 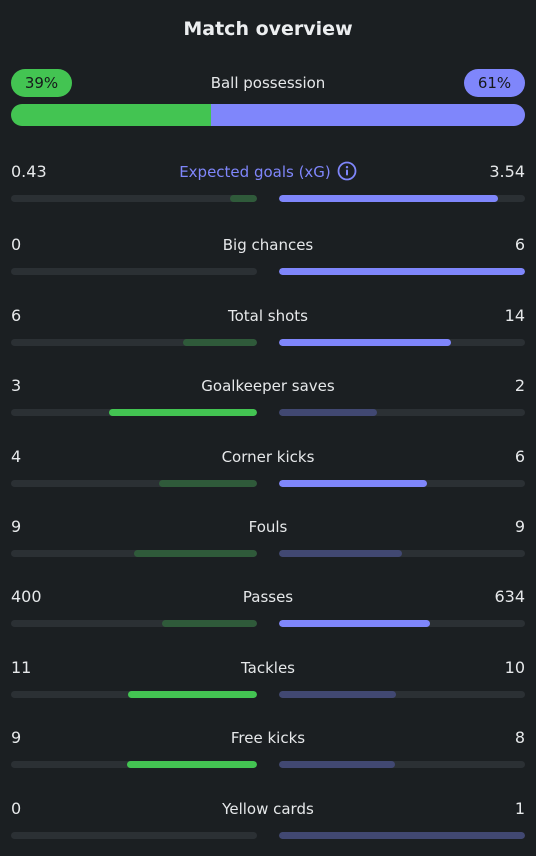 I want to click on away-value: 634, so click(x=509, y=596).